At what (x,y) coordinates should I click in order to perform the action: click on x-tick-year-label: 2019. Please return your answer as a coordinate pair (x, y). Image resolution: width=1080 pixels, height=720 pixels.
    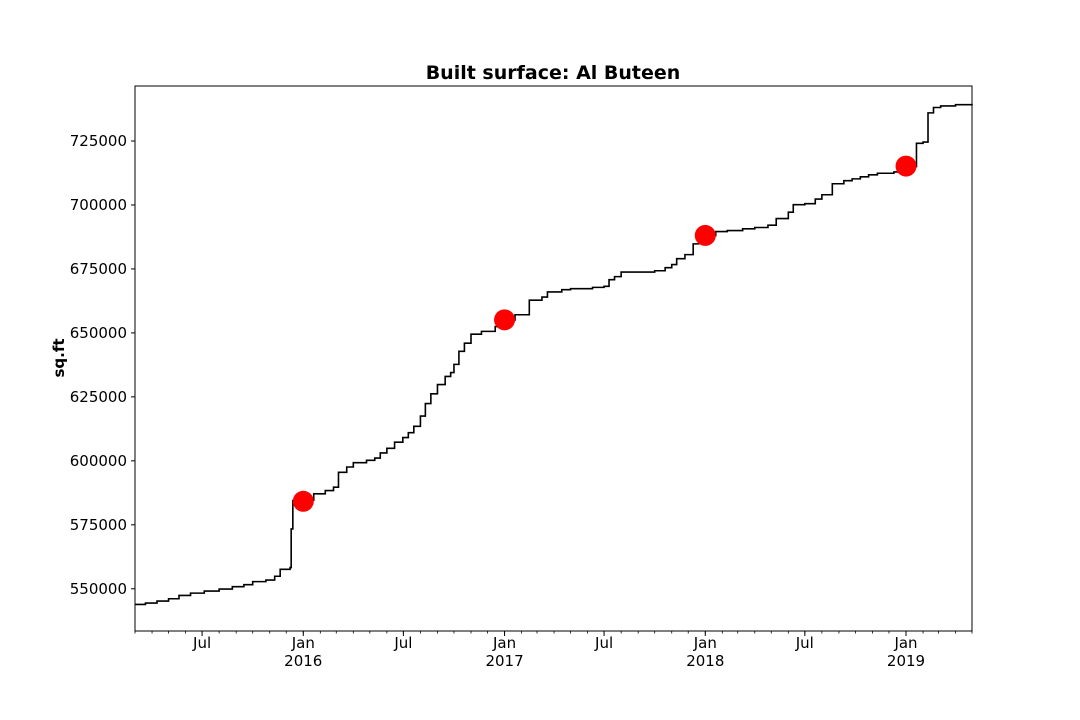
    Looking at the image, I should click on (906, 661).